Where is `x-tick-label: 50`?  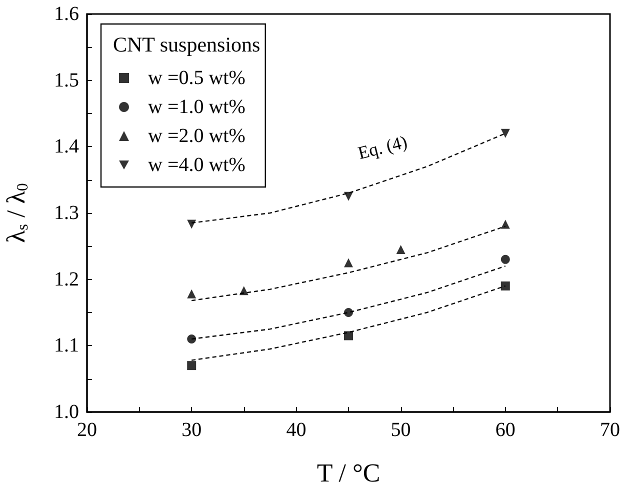
x-tick-label: 50 is located at coordinates (400, 430).